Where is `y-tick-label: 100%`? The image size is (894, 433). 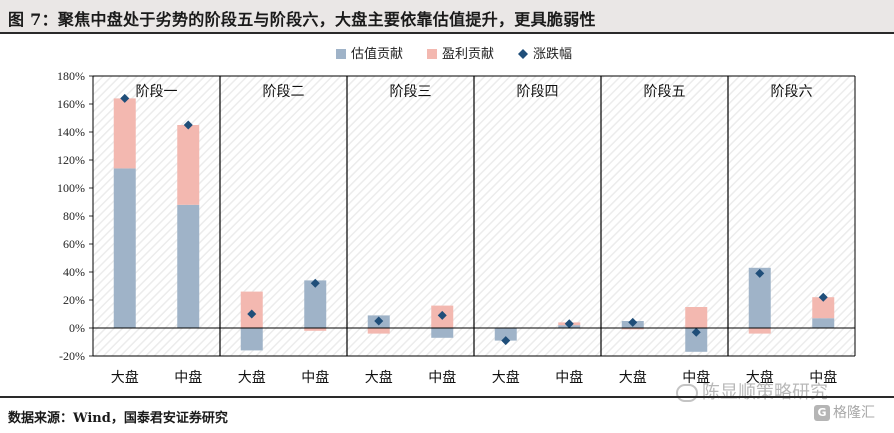 y-tick-label: 100% is located at coordinates (71, 188).